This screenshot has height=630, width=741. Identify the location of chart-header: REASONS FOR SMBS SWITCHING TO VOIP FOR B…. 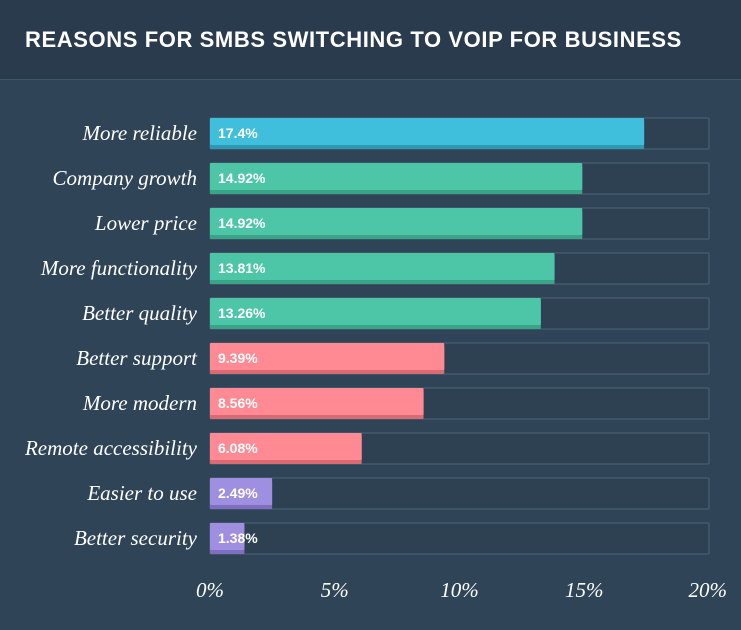
(370, 40).